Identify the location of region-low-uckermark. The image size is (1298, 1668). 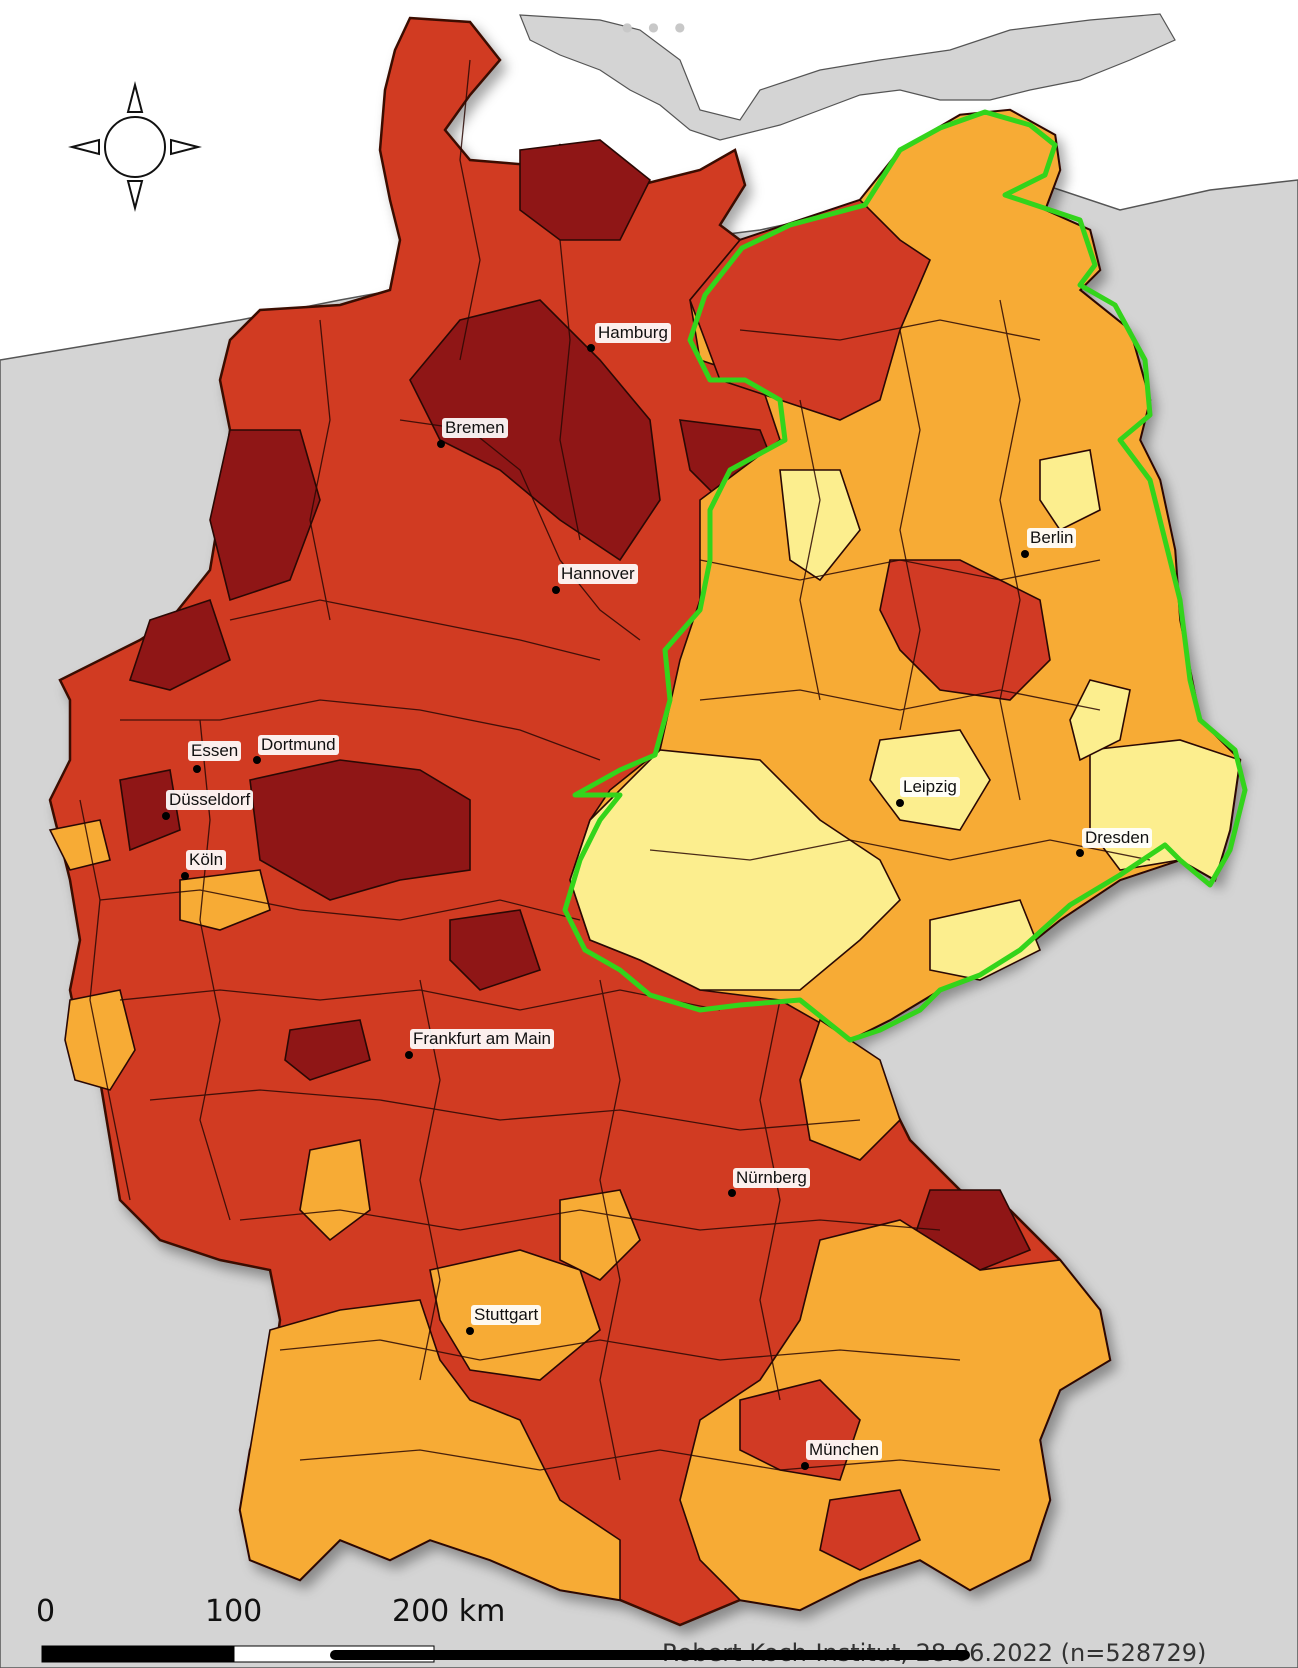
(1070, 490).